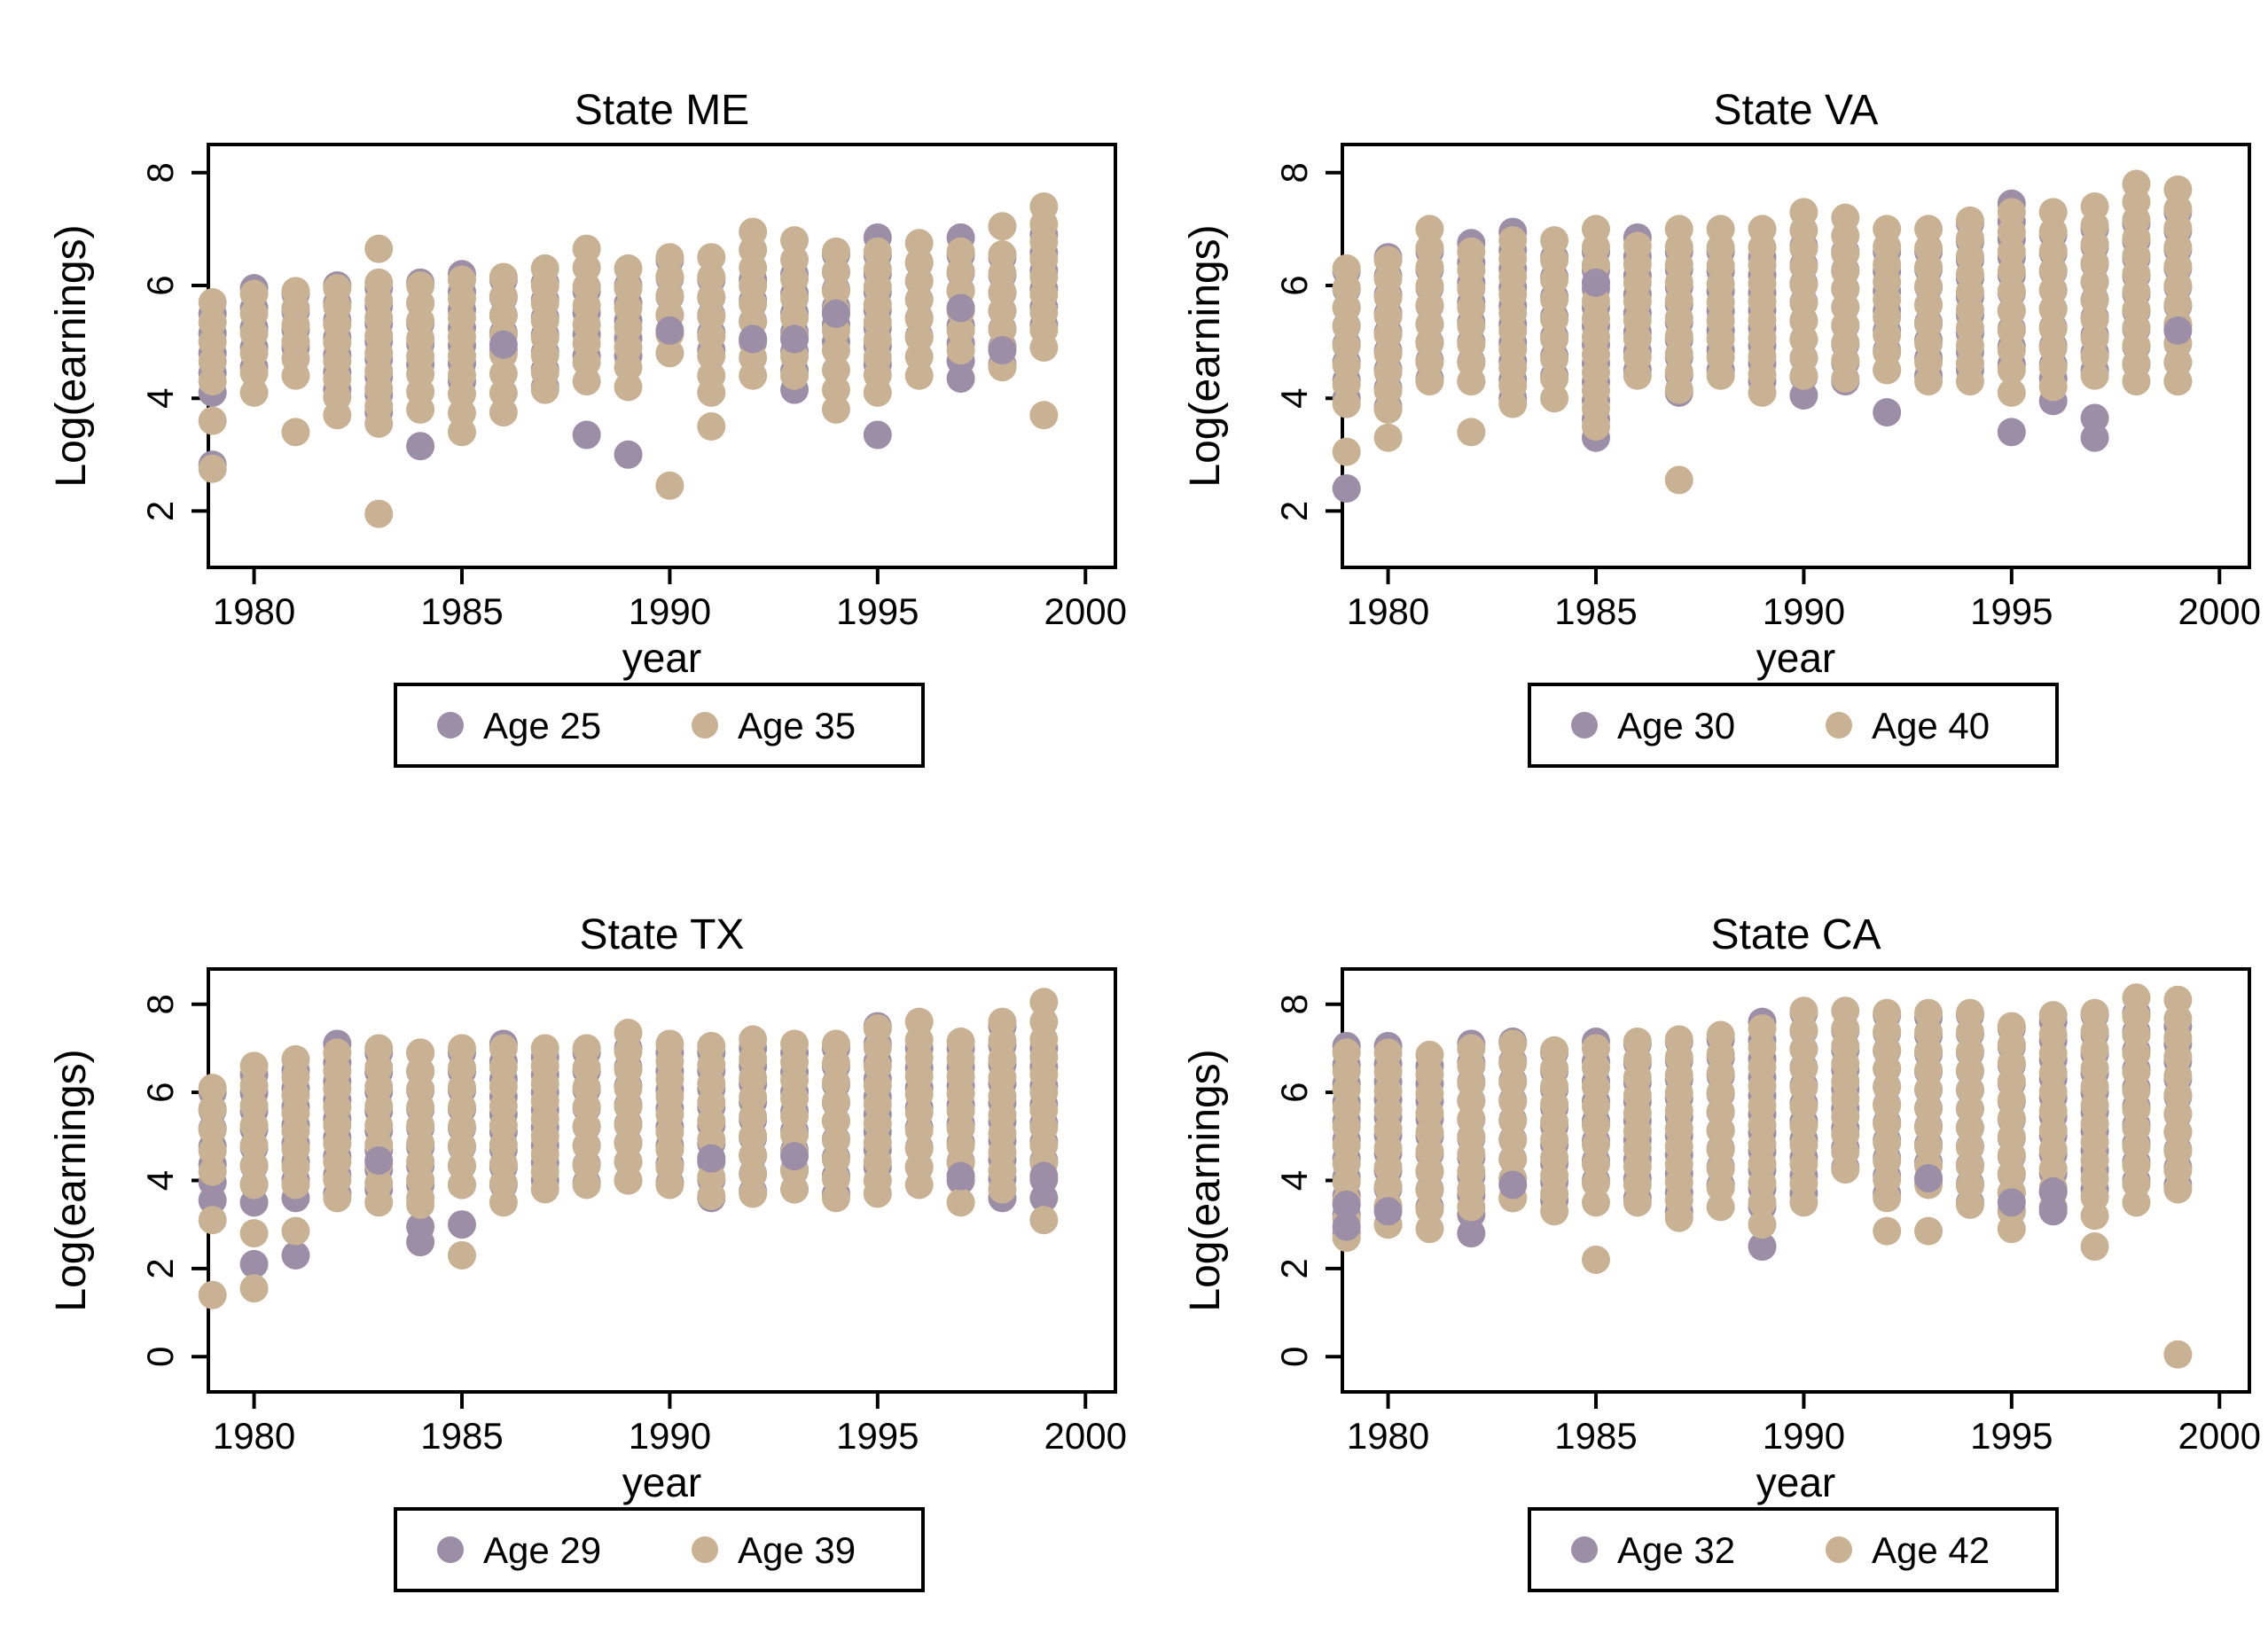 The height and width of the screenshot is (1649, 2268). I want to click on y-tick-label: 6, so click(1294, 285).